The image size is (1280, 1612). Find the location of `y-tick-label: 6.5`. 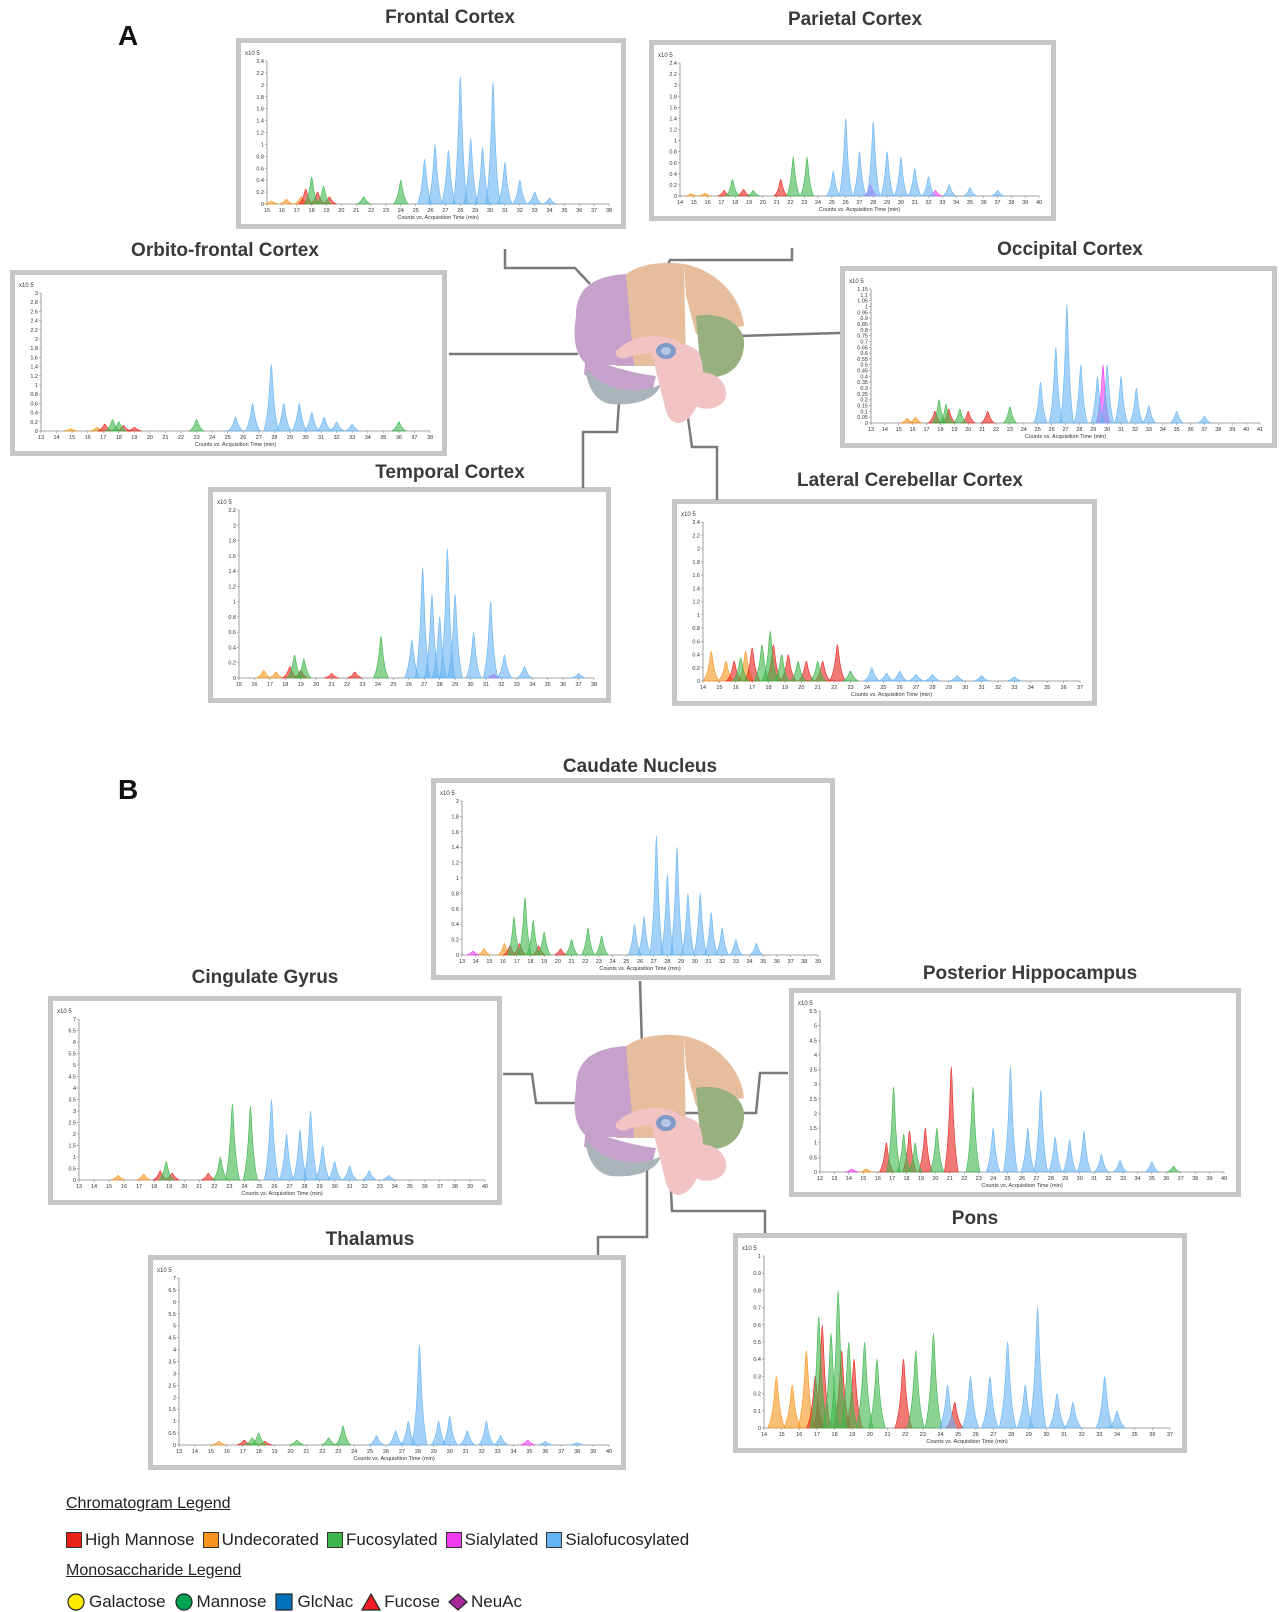

y-tick-label: 6.5 is located at coordinates (72, 1032).